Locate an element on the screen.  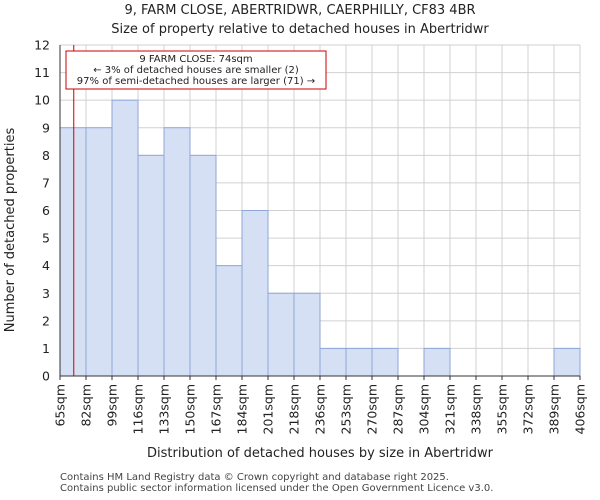
x-tick-label: 150sqm is located at coordinates (190, 409).